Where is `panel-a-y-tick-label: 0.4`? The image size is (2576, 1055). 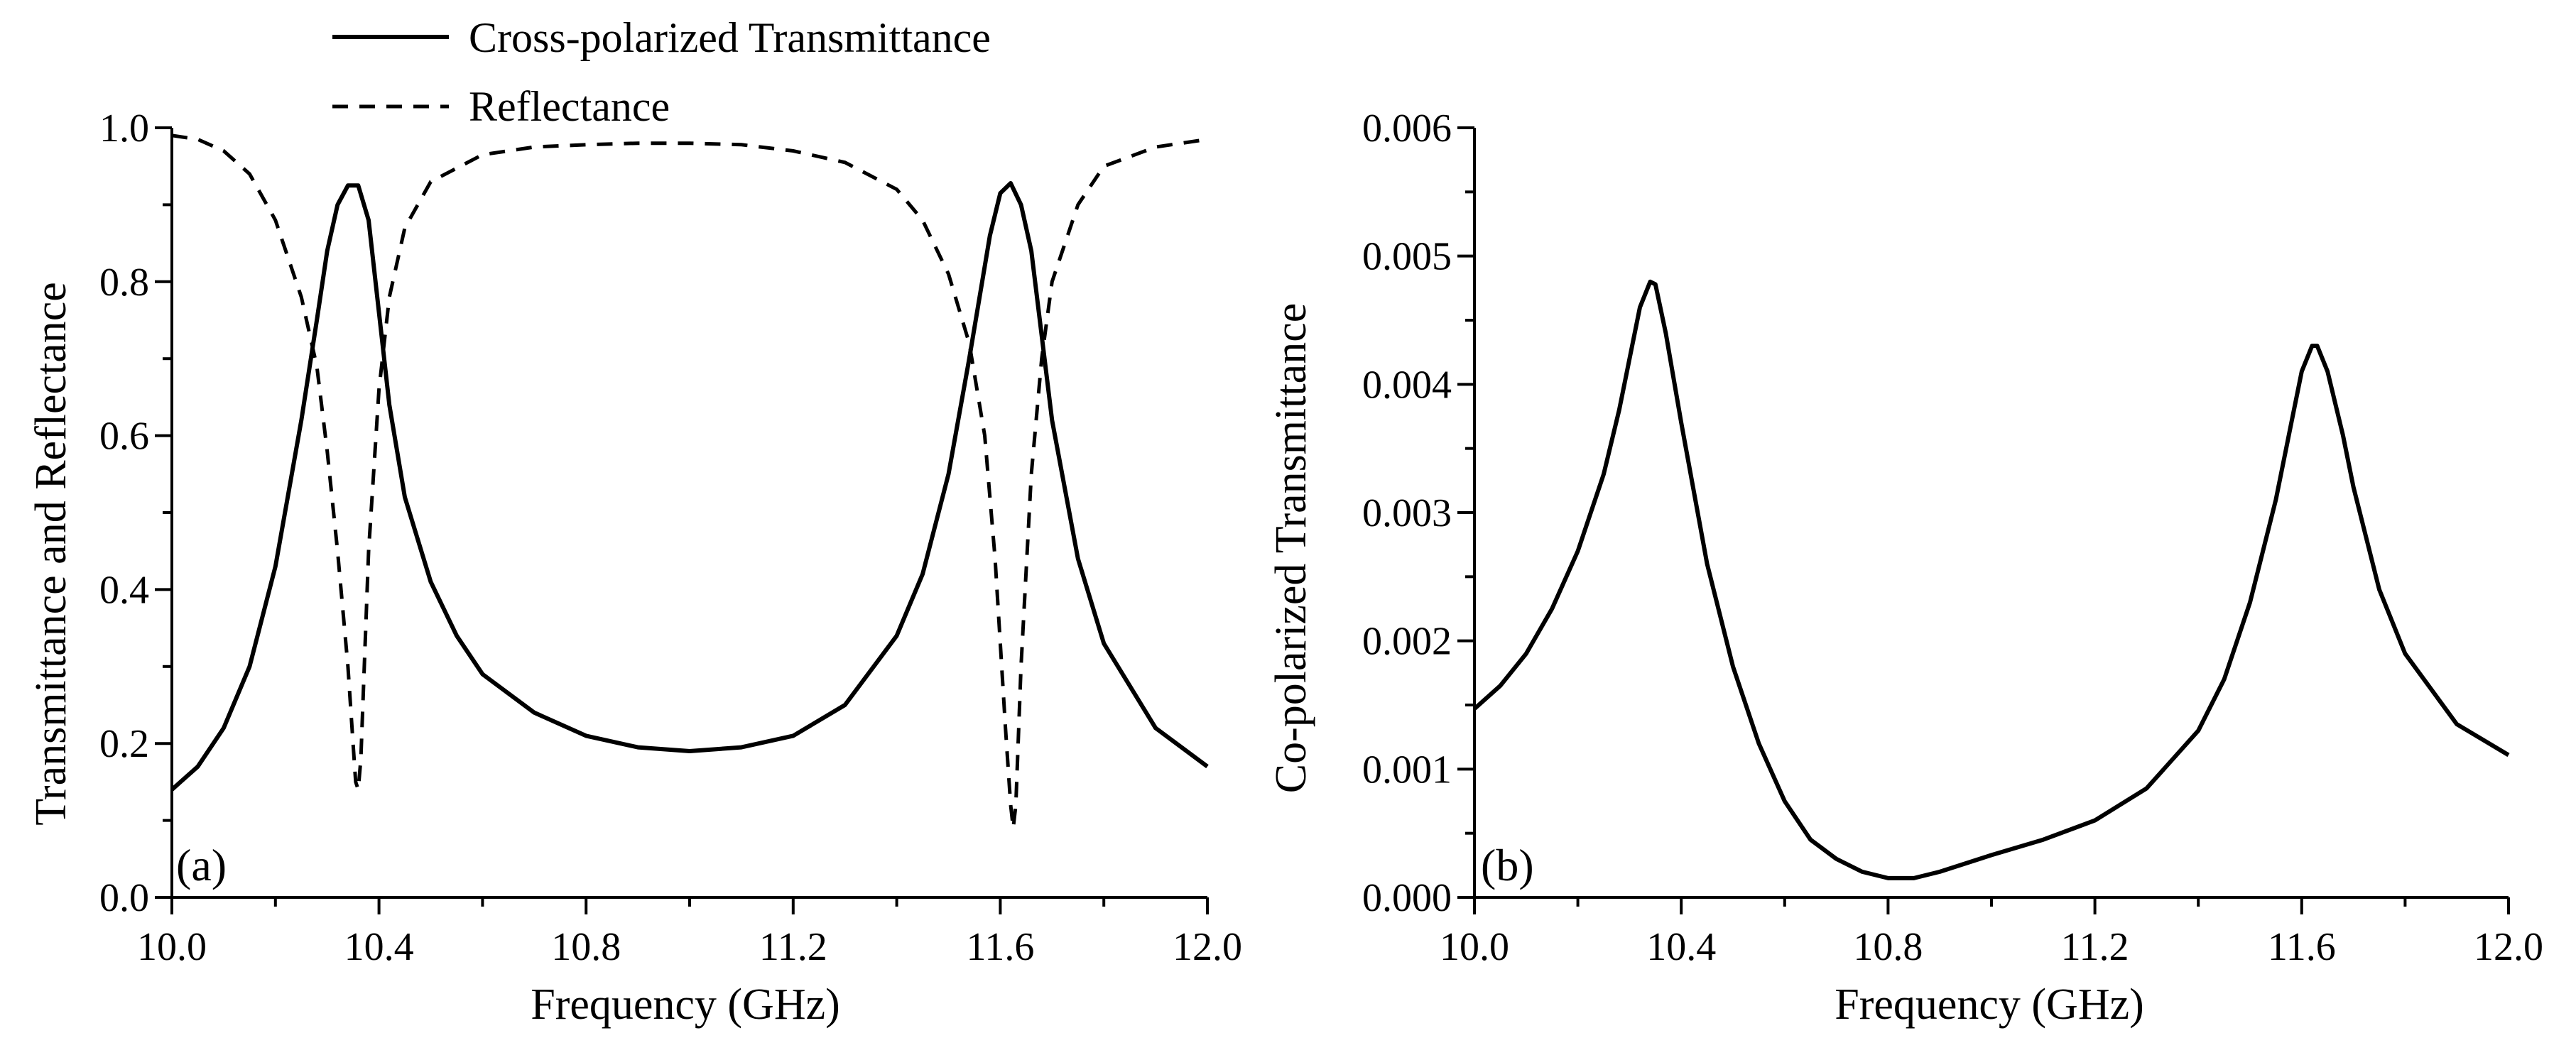 panel-a-y-tick-label: 0.4 is located at coordinates (124, 590).